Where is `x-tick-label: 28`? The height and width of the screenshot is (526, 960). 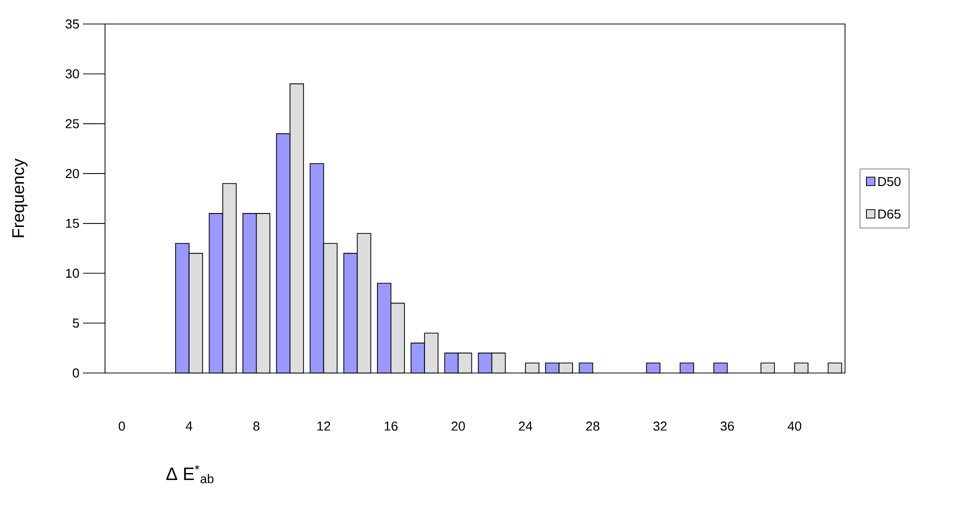
x-tick-label: 28 is located at coordinates (593, 426).